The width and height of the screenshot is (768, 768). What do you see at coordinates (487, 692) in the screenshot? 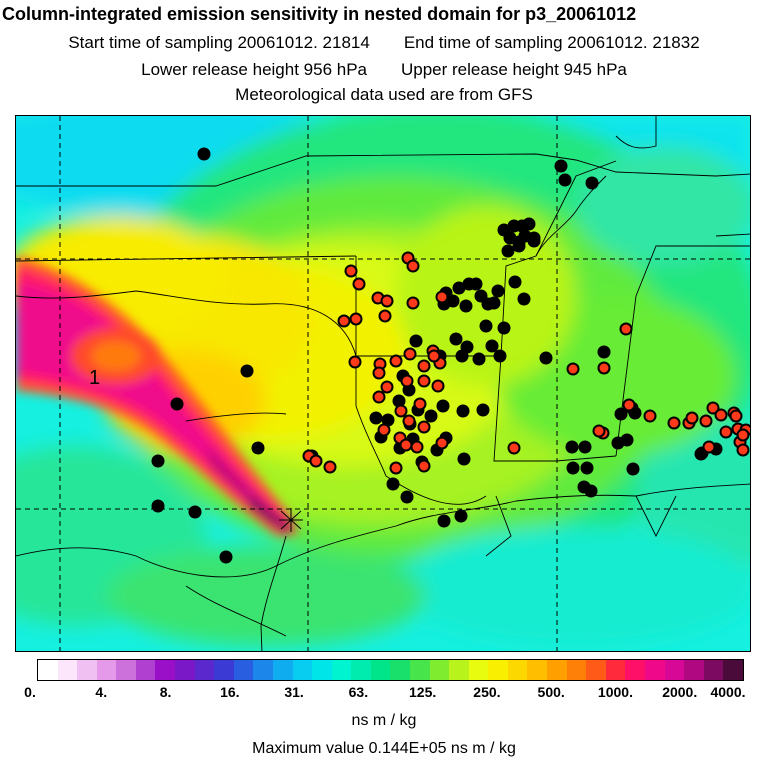
I see `colorbar-tick-label: 250.` at bounding box center [487, 692].